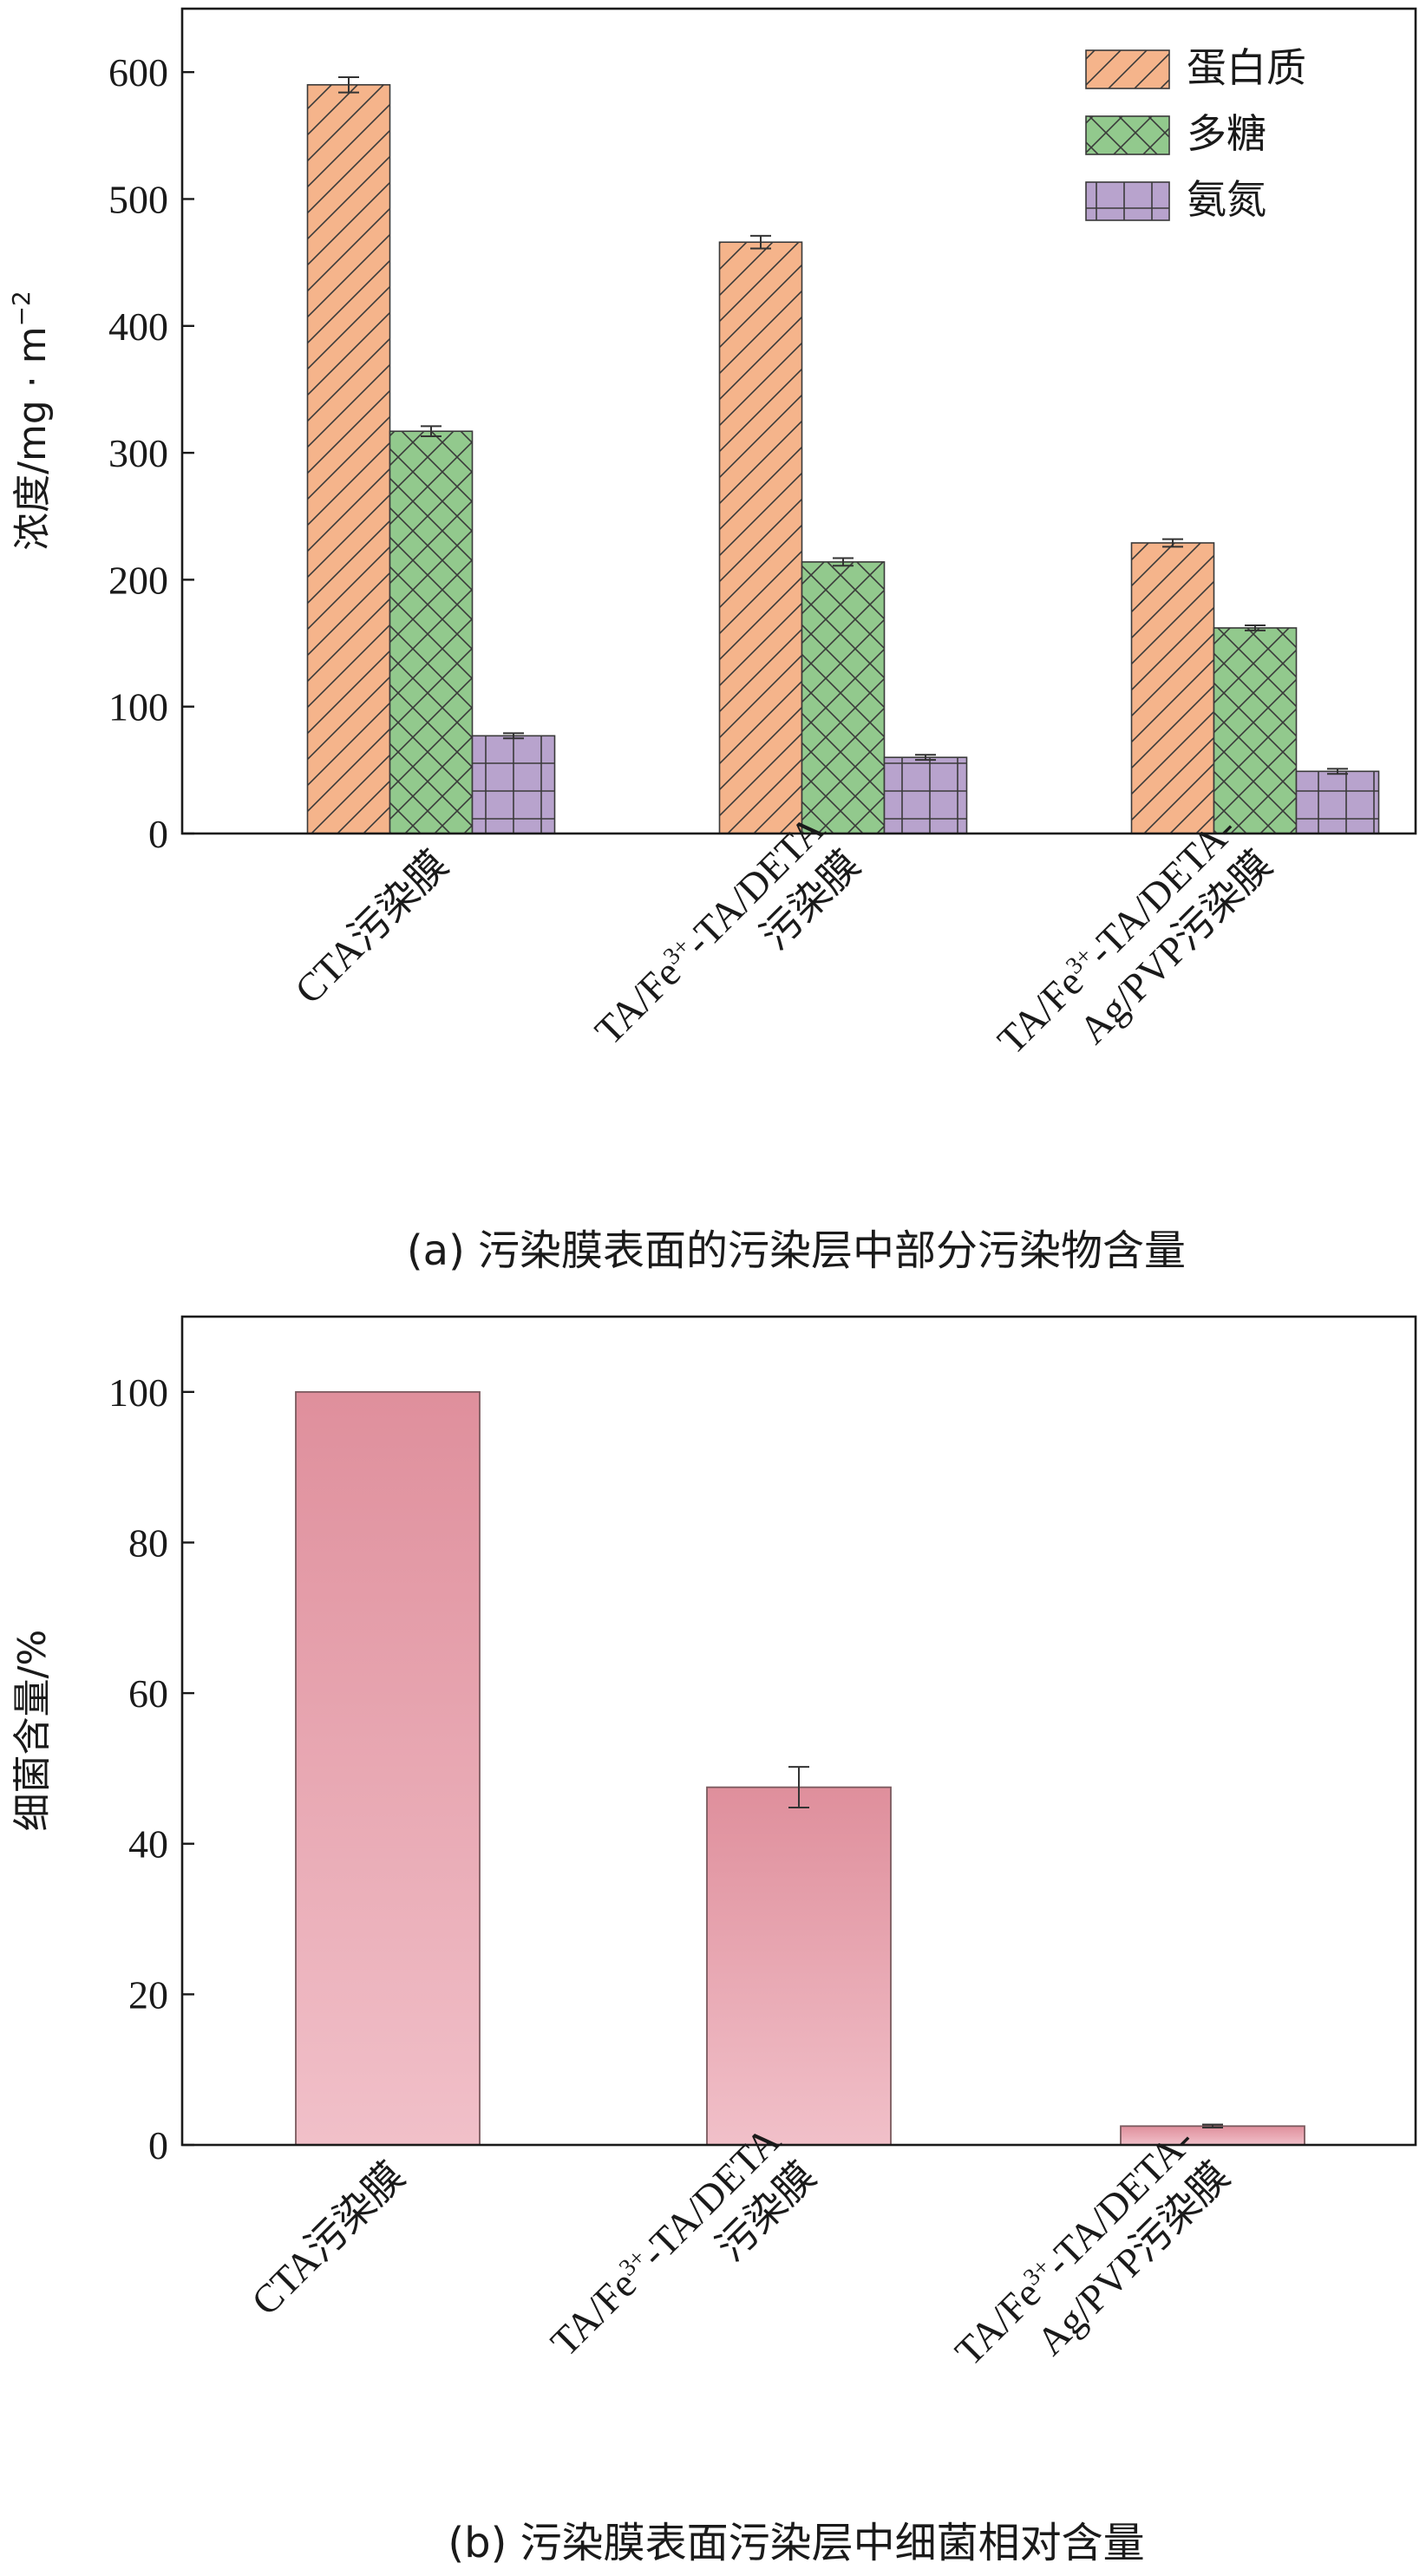  I want to click on chart-b-y-tick-label-3: 60, so click(148, 1693).